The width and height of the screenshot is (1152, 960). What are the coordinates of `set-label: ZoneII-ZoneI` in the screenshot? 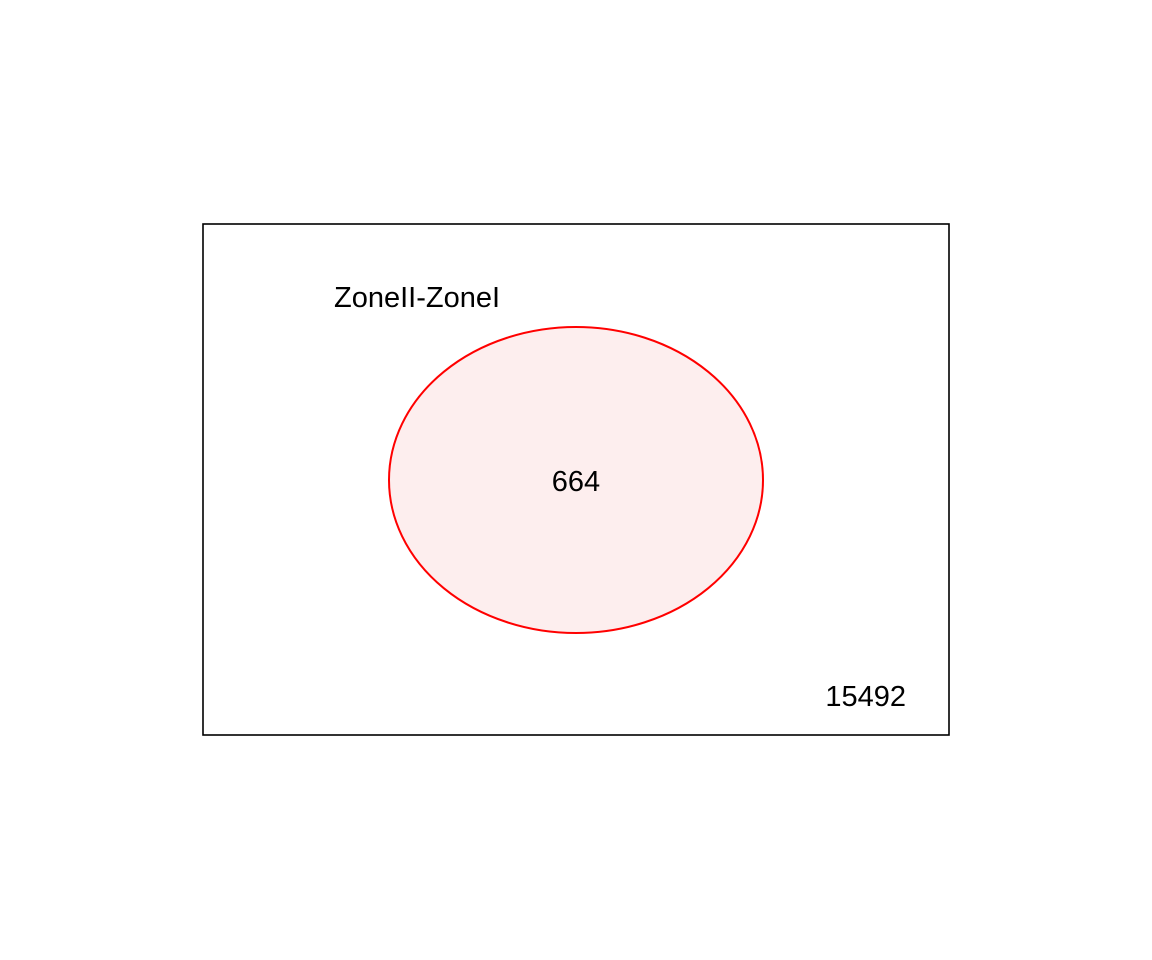 It's located at (417, 298).